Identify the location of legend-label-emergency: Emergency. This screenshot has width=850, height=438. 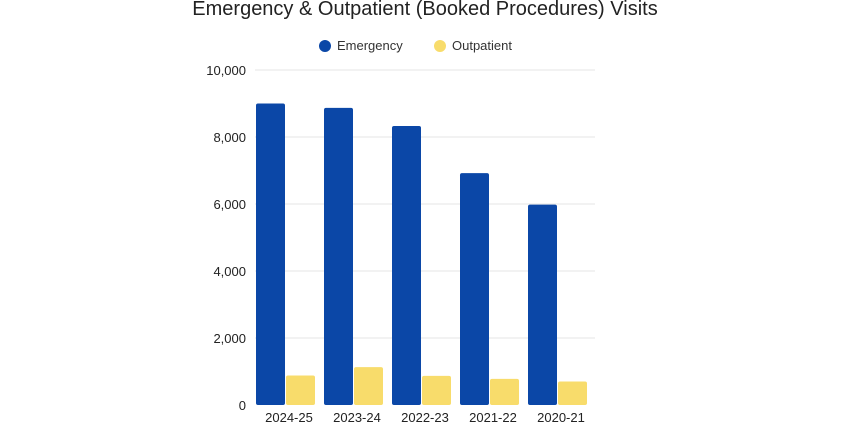
(370, 45).